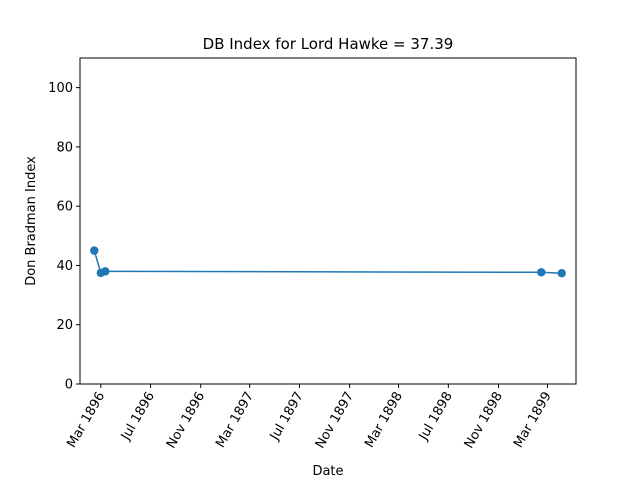  I want to click on y-tick-label: 100, so click(60, 88).